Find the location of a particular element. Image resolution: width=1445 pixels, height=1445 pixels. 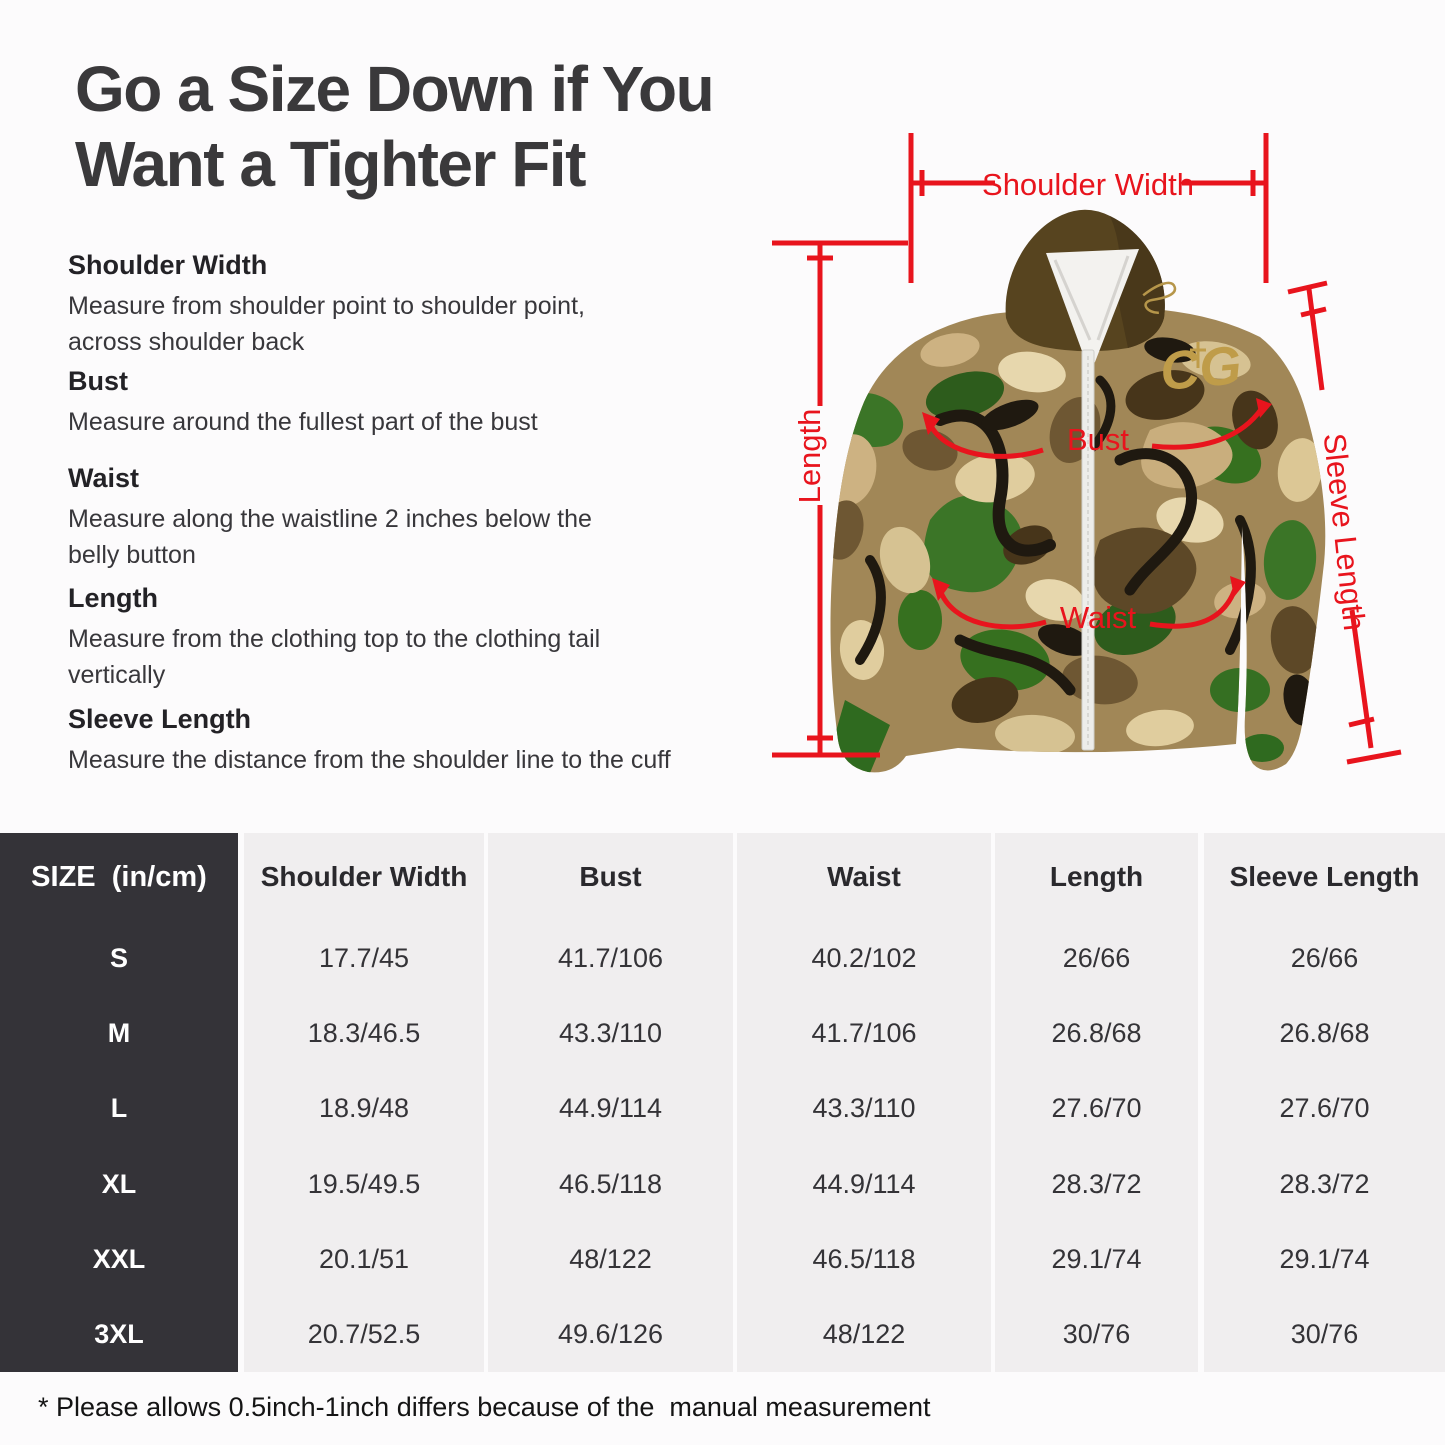

definition-term-sleeve-length: Sleeve Length is located at coordinates (160, 719).